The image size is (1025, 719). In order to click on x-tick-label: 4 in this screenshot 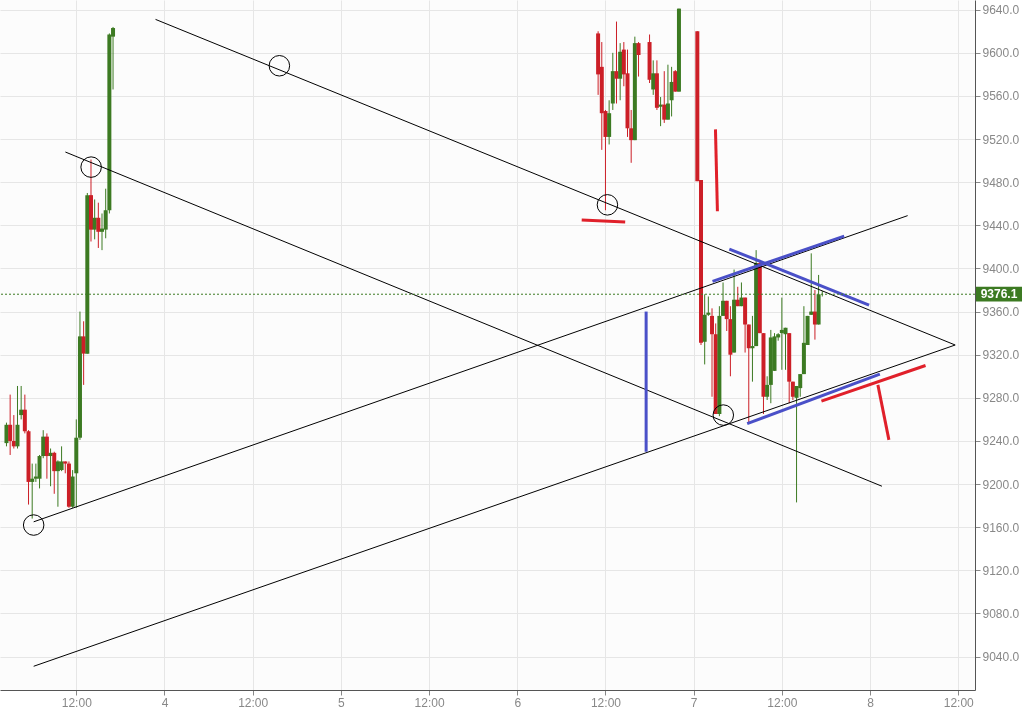, I will do `click(165, 702)`.